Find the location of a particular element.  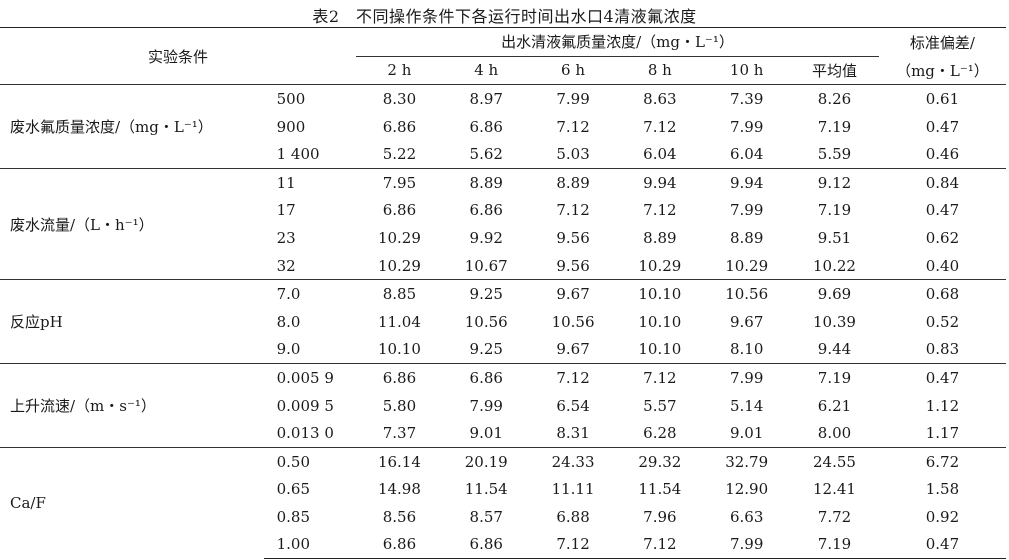

table-row: 0.85 8.56 8.57 6.88 7.96 6.63 7.72 0.92 is located at coordinates (503, 517).